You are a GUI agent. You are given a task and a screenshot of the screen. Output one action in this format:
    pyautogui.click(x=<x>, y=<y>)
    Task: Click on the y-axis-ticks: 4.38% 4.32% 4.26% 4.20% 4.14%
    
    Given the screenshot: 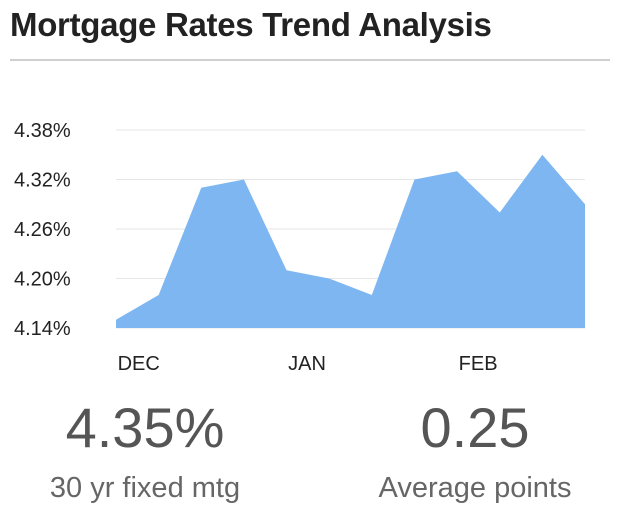 What is the action you would take?
    pyautogui.click(x=42, y=230)
    